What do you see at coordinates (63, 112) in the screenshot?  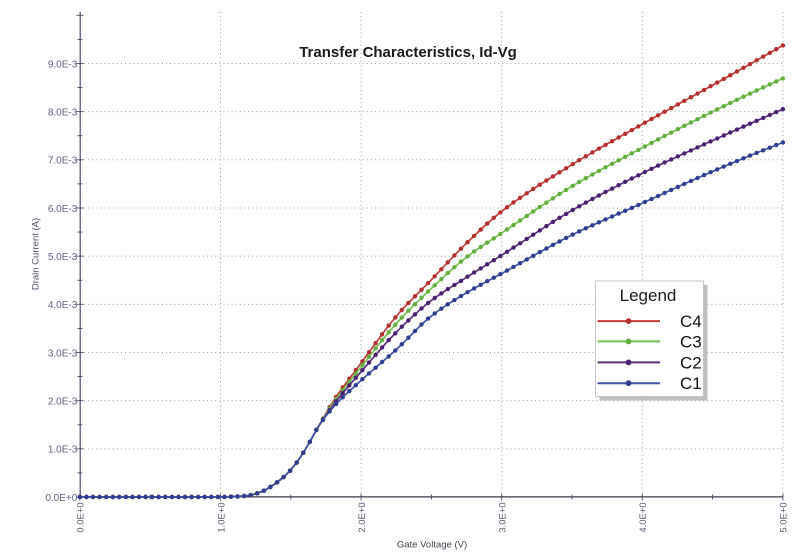 I see `svg-text: 8.0E-3` at bounding box center [63, 112].